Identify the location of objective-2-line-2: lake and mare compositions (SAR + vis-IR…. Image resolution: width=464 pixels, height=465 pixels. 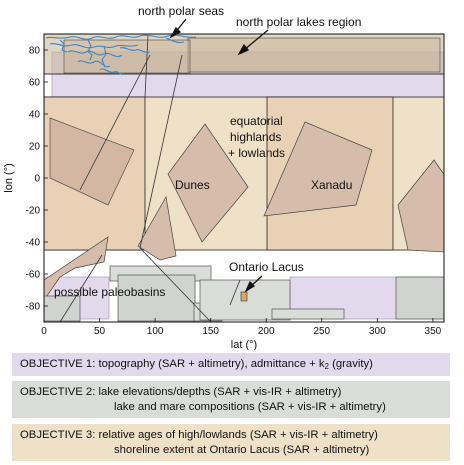
(250, 406).